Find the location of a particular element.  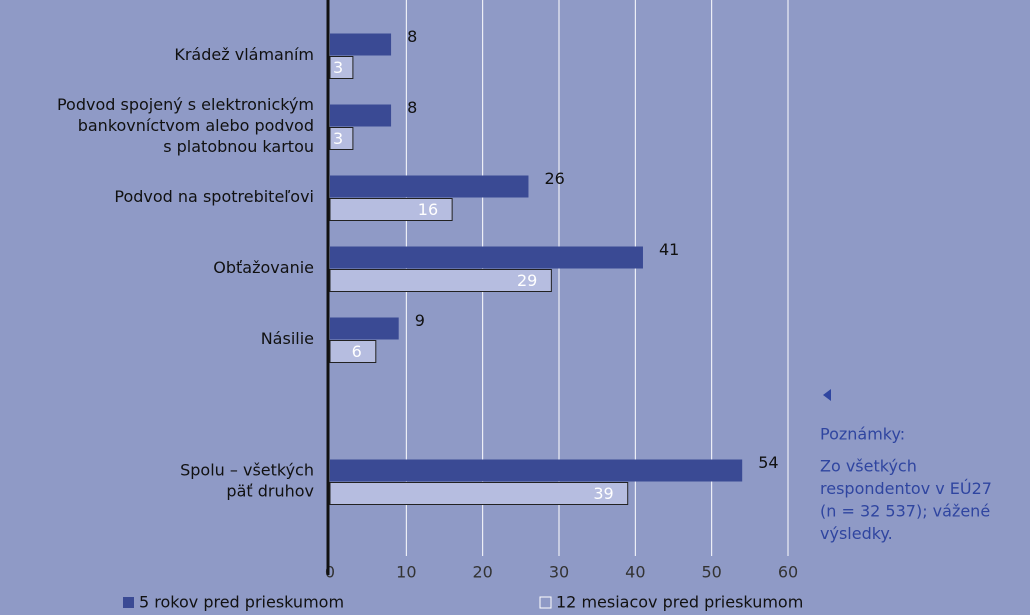

notes-line: (n = 32 537); vážené is located at coordinates (905, 511).